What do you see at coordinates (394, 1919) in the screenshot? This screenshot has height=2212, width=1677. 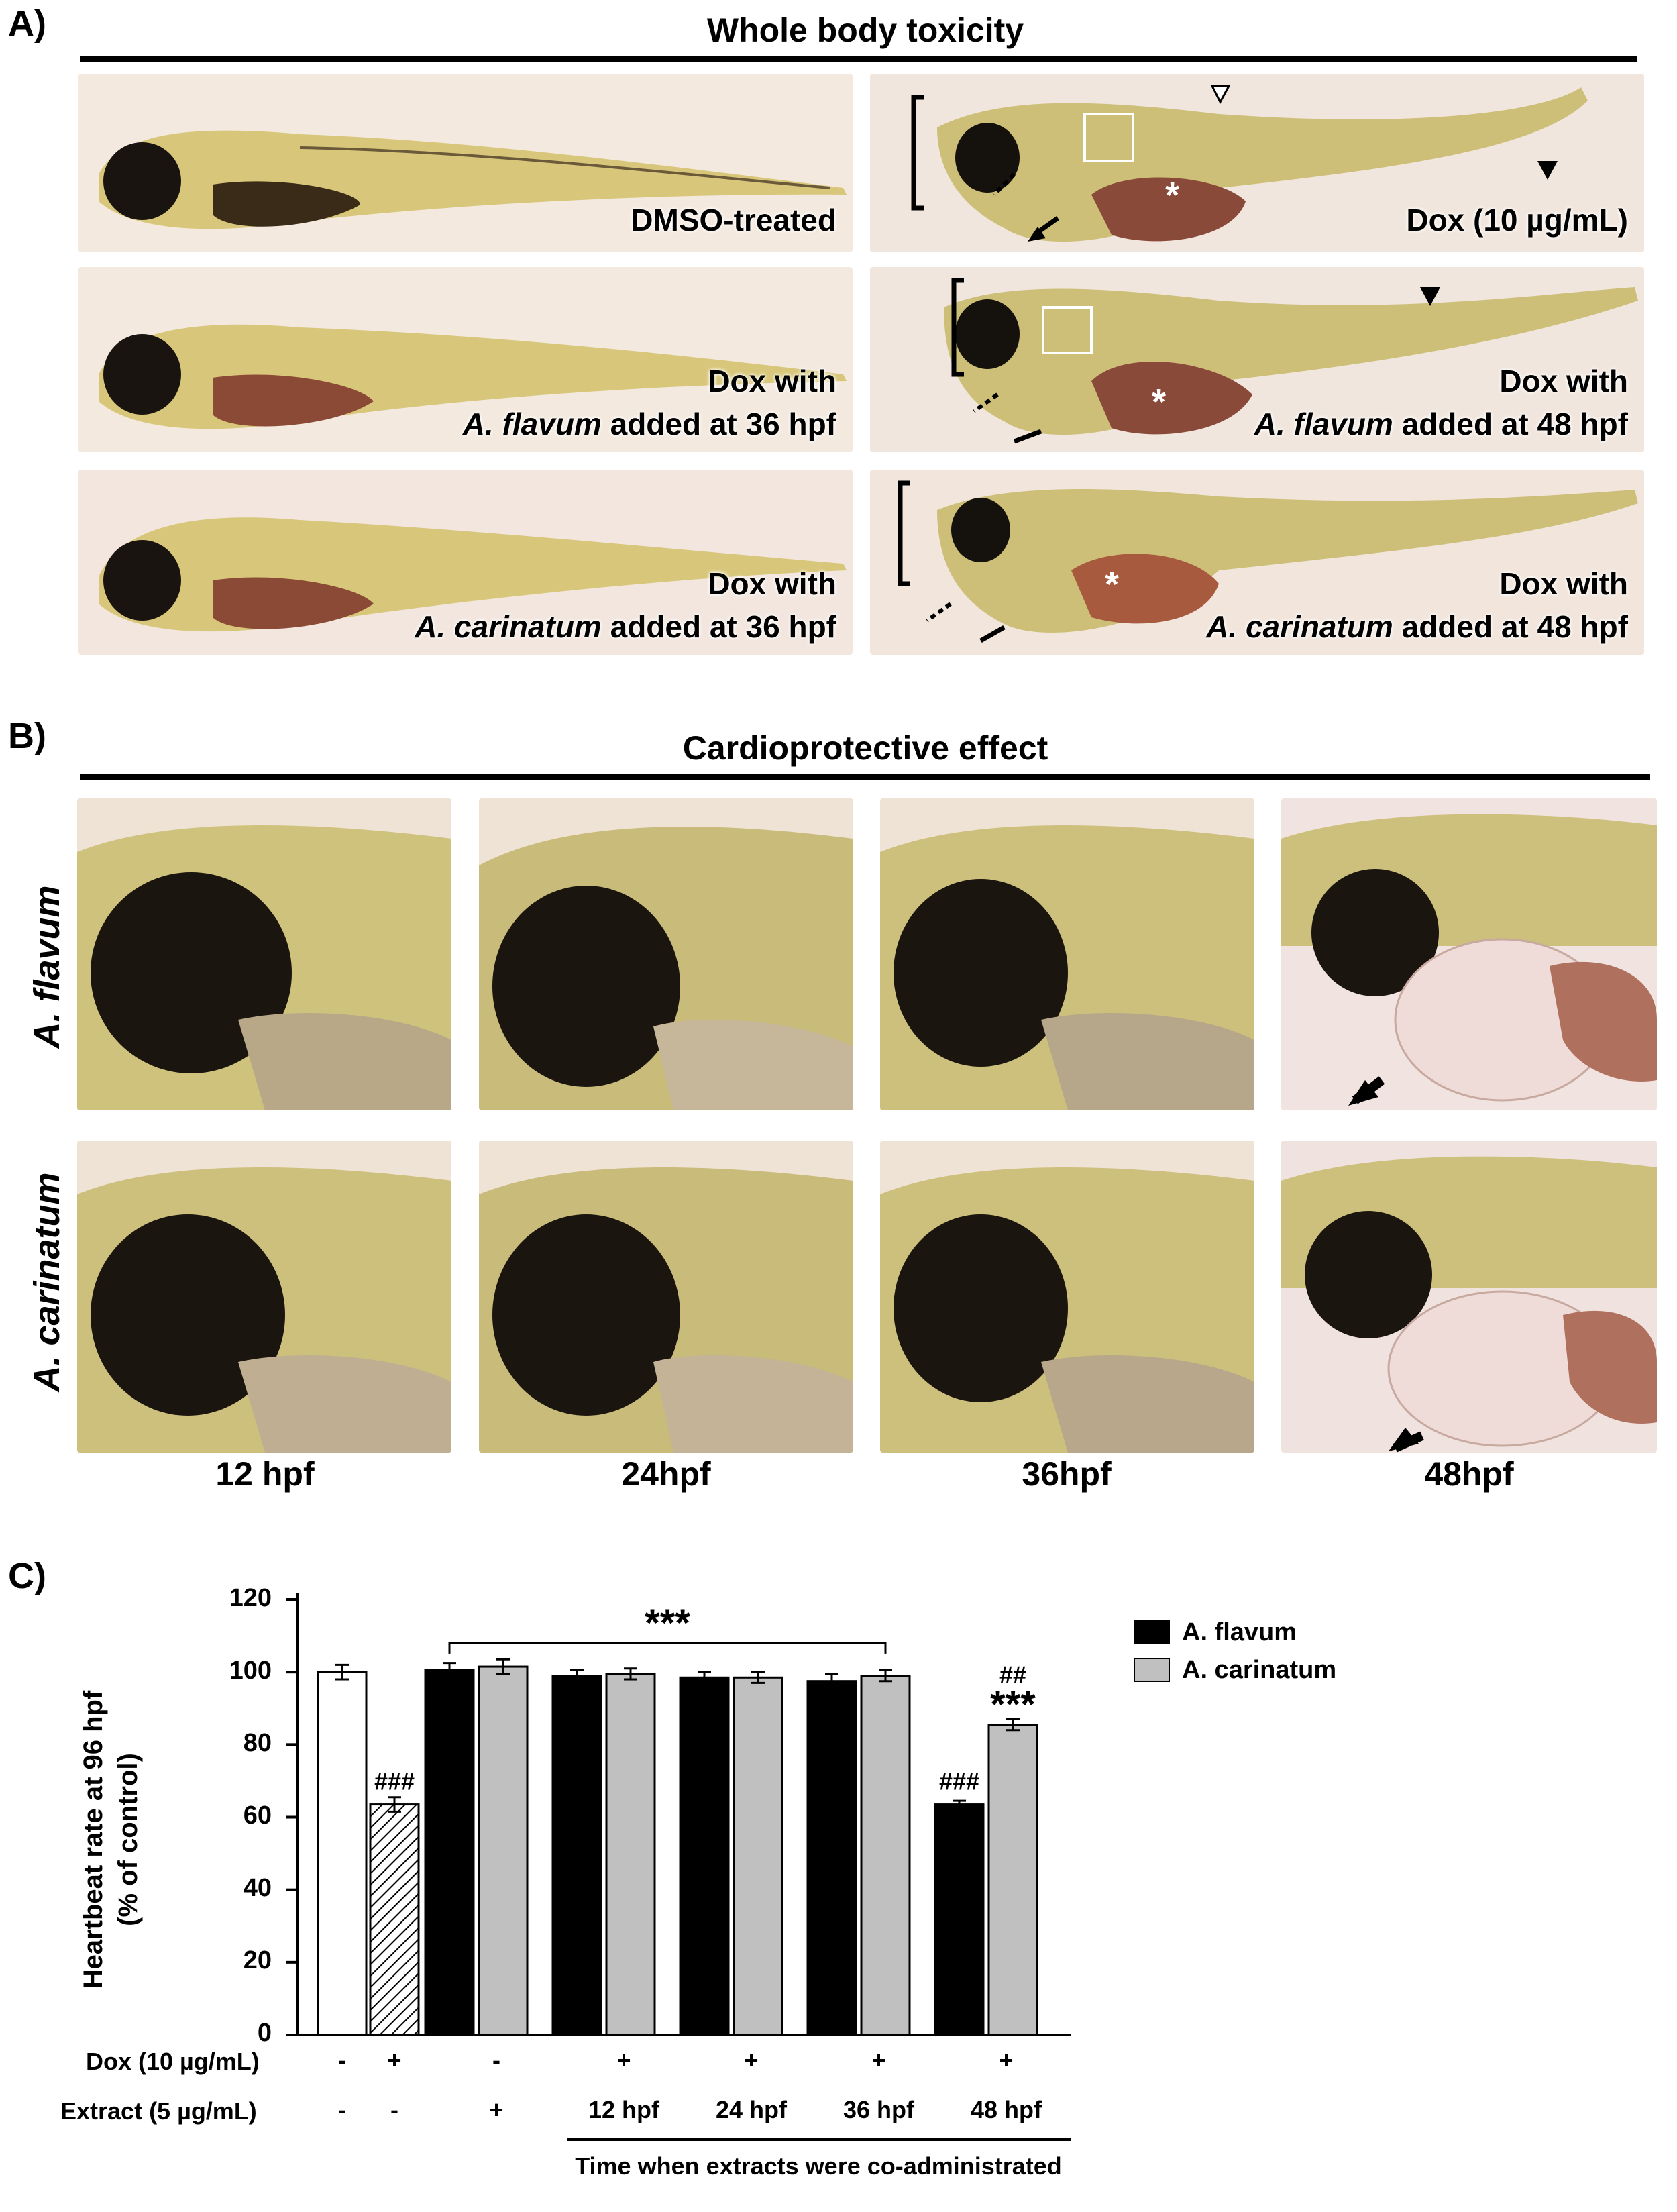 I see `bar-dox` at bounding box center [394, 1919].